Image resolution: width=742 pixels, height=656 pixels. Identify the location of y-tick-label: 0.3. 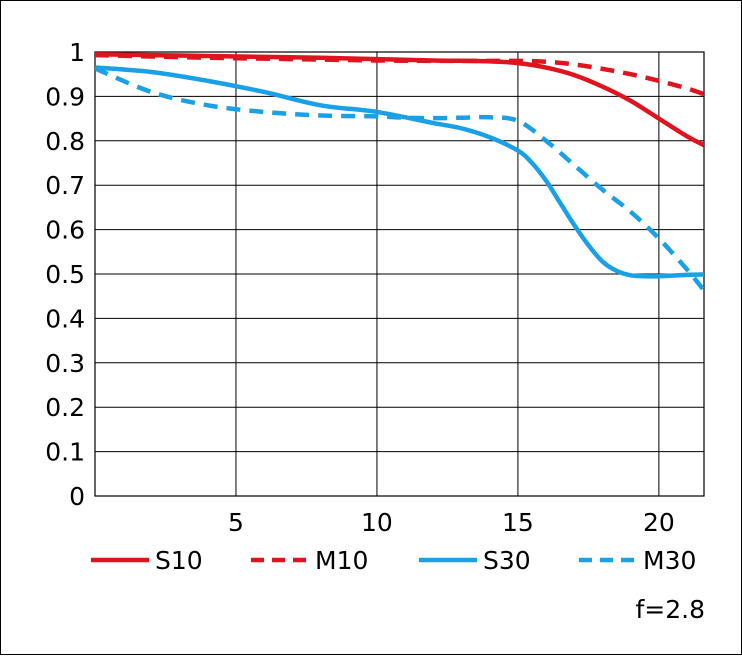
(65, 363).